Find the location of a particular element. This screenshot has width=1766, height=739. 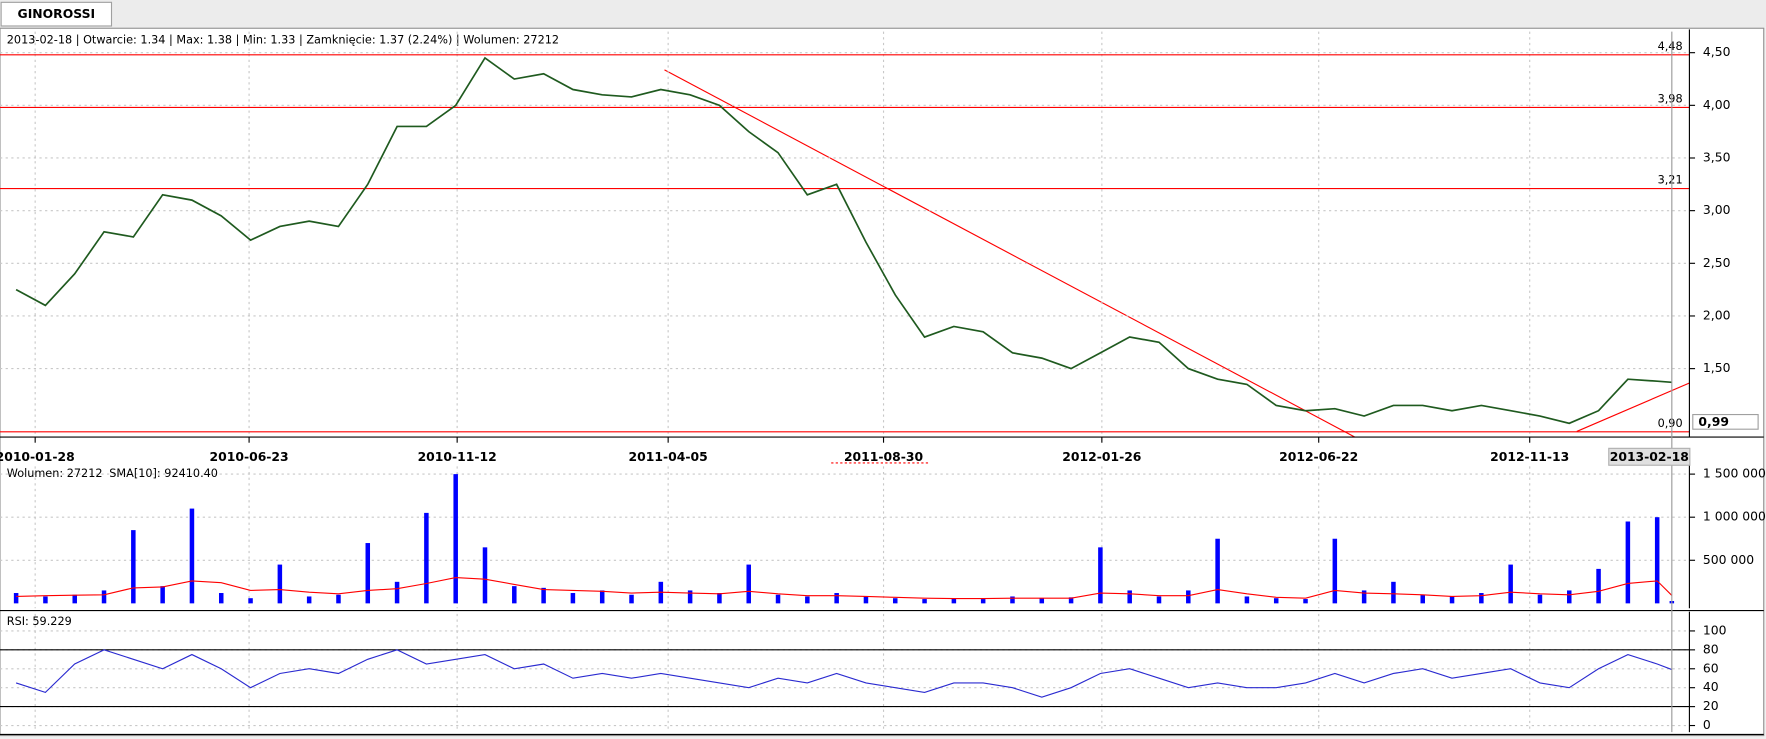

x-tick-label: 2011-04-05 is located at coordinates (668, 457).